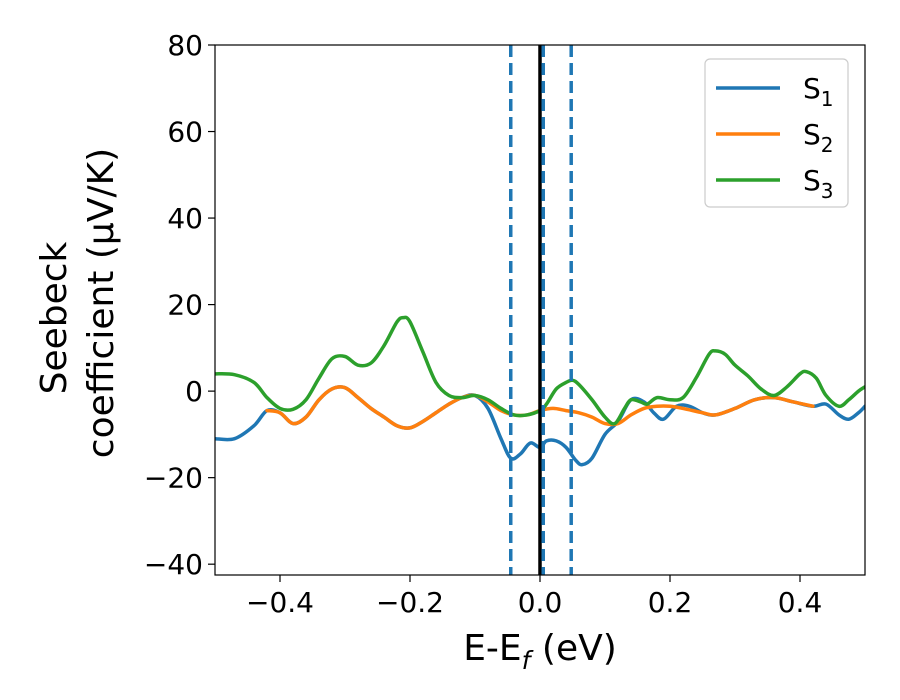 The image size is (900, 700). What do you see at coordinates (541, 310) in the screenshot?
I see `vertical-lines-layer` at bounding box center [541, 310].